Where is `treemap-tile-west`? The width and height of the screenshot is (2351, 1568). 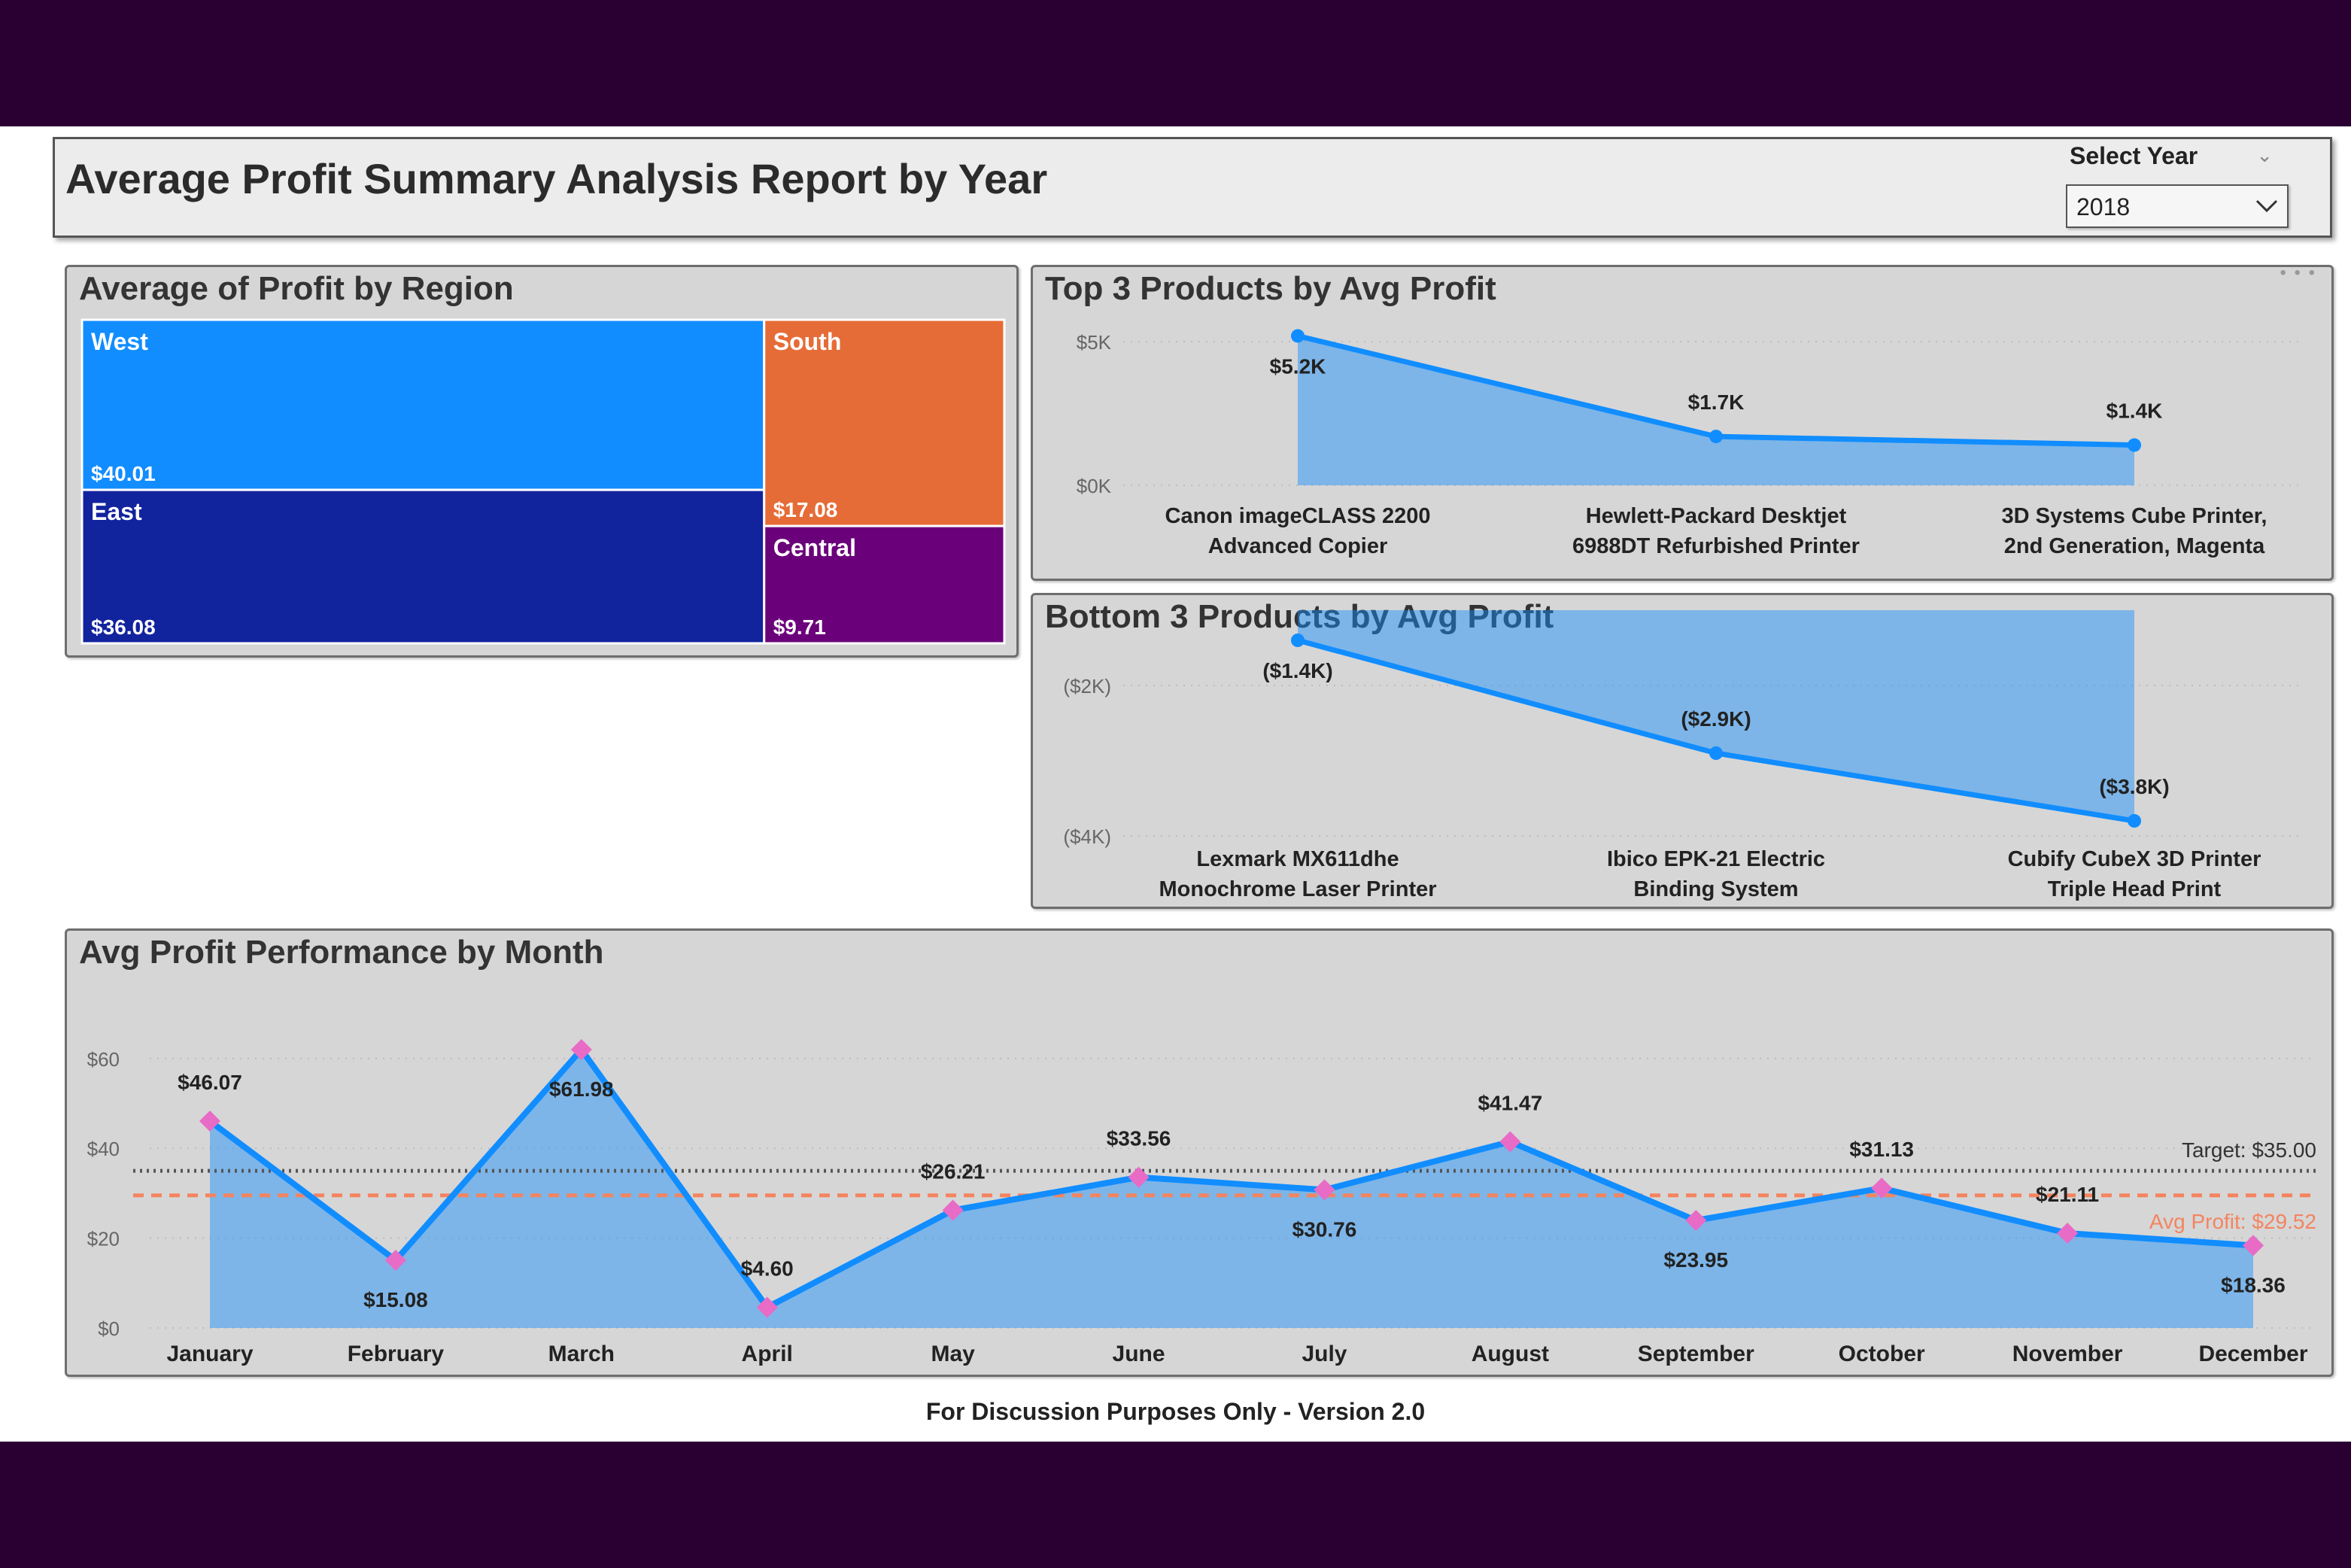
treemap-tile-west is located at coordinates (423, 404).